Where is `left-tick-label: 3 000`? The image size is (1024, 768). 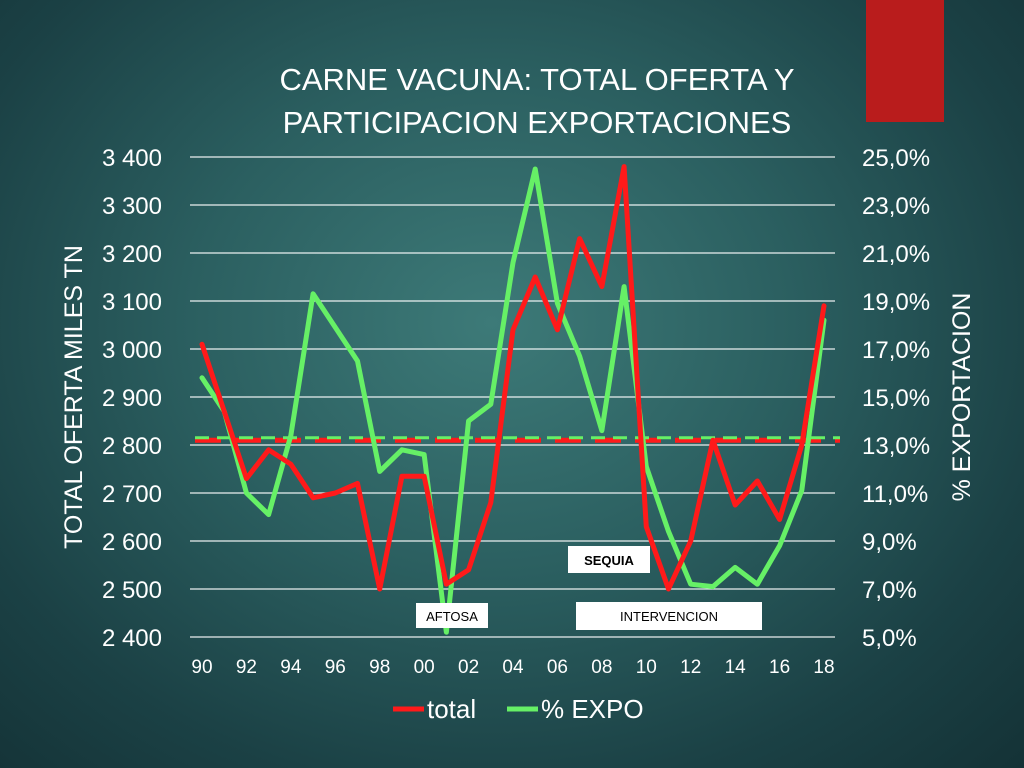
left-tick-label: 3 000 is located at coordinates (132, 350).